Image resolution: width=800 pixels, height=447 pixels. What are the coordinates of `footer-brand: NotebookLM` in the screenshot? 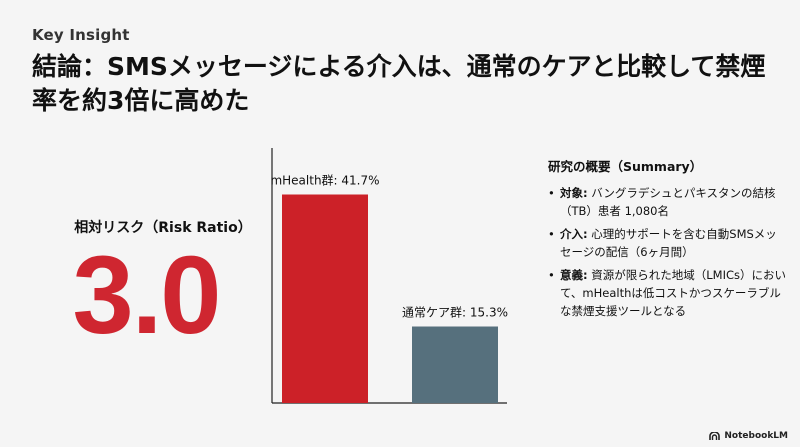 It's located at (748, 436).